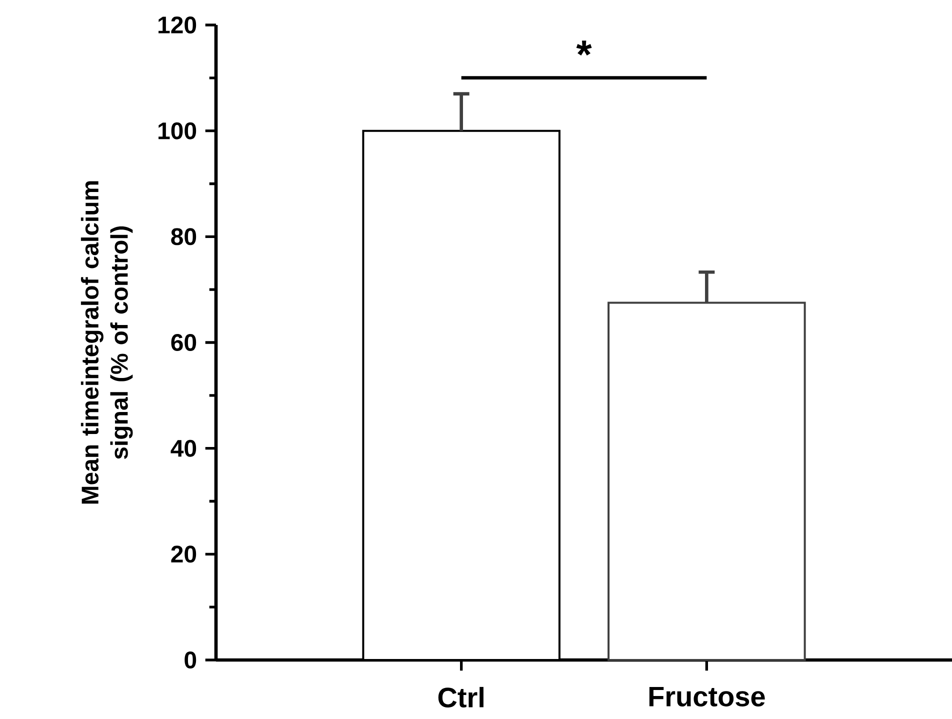 The height and width of the screenshot is (719, 952). What do you see at coordinates (183, 342) in the screenshot?
I see `y-tick-label: 60` at bounding box center [183, 342].